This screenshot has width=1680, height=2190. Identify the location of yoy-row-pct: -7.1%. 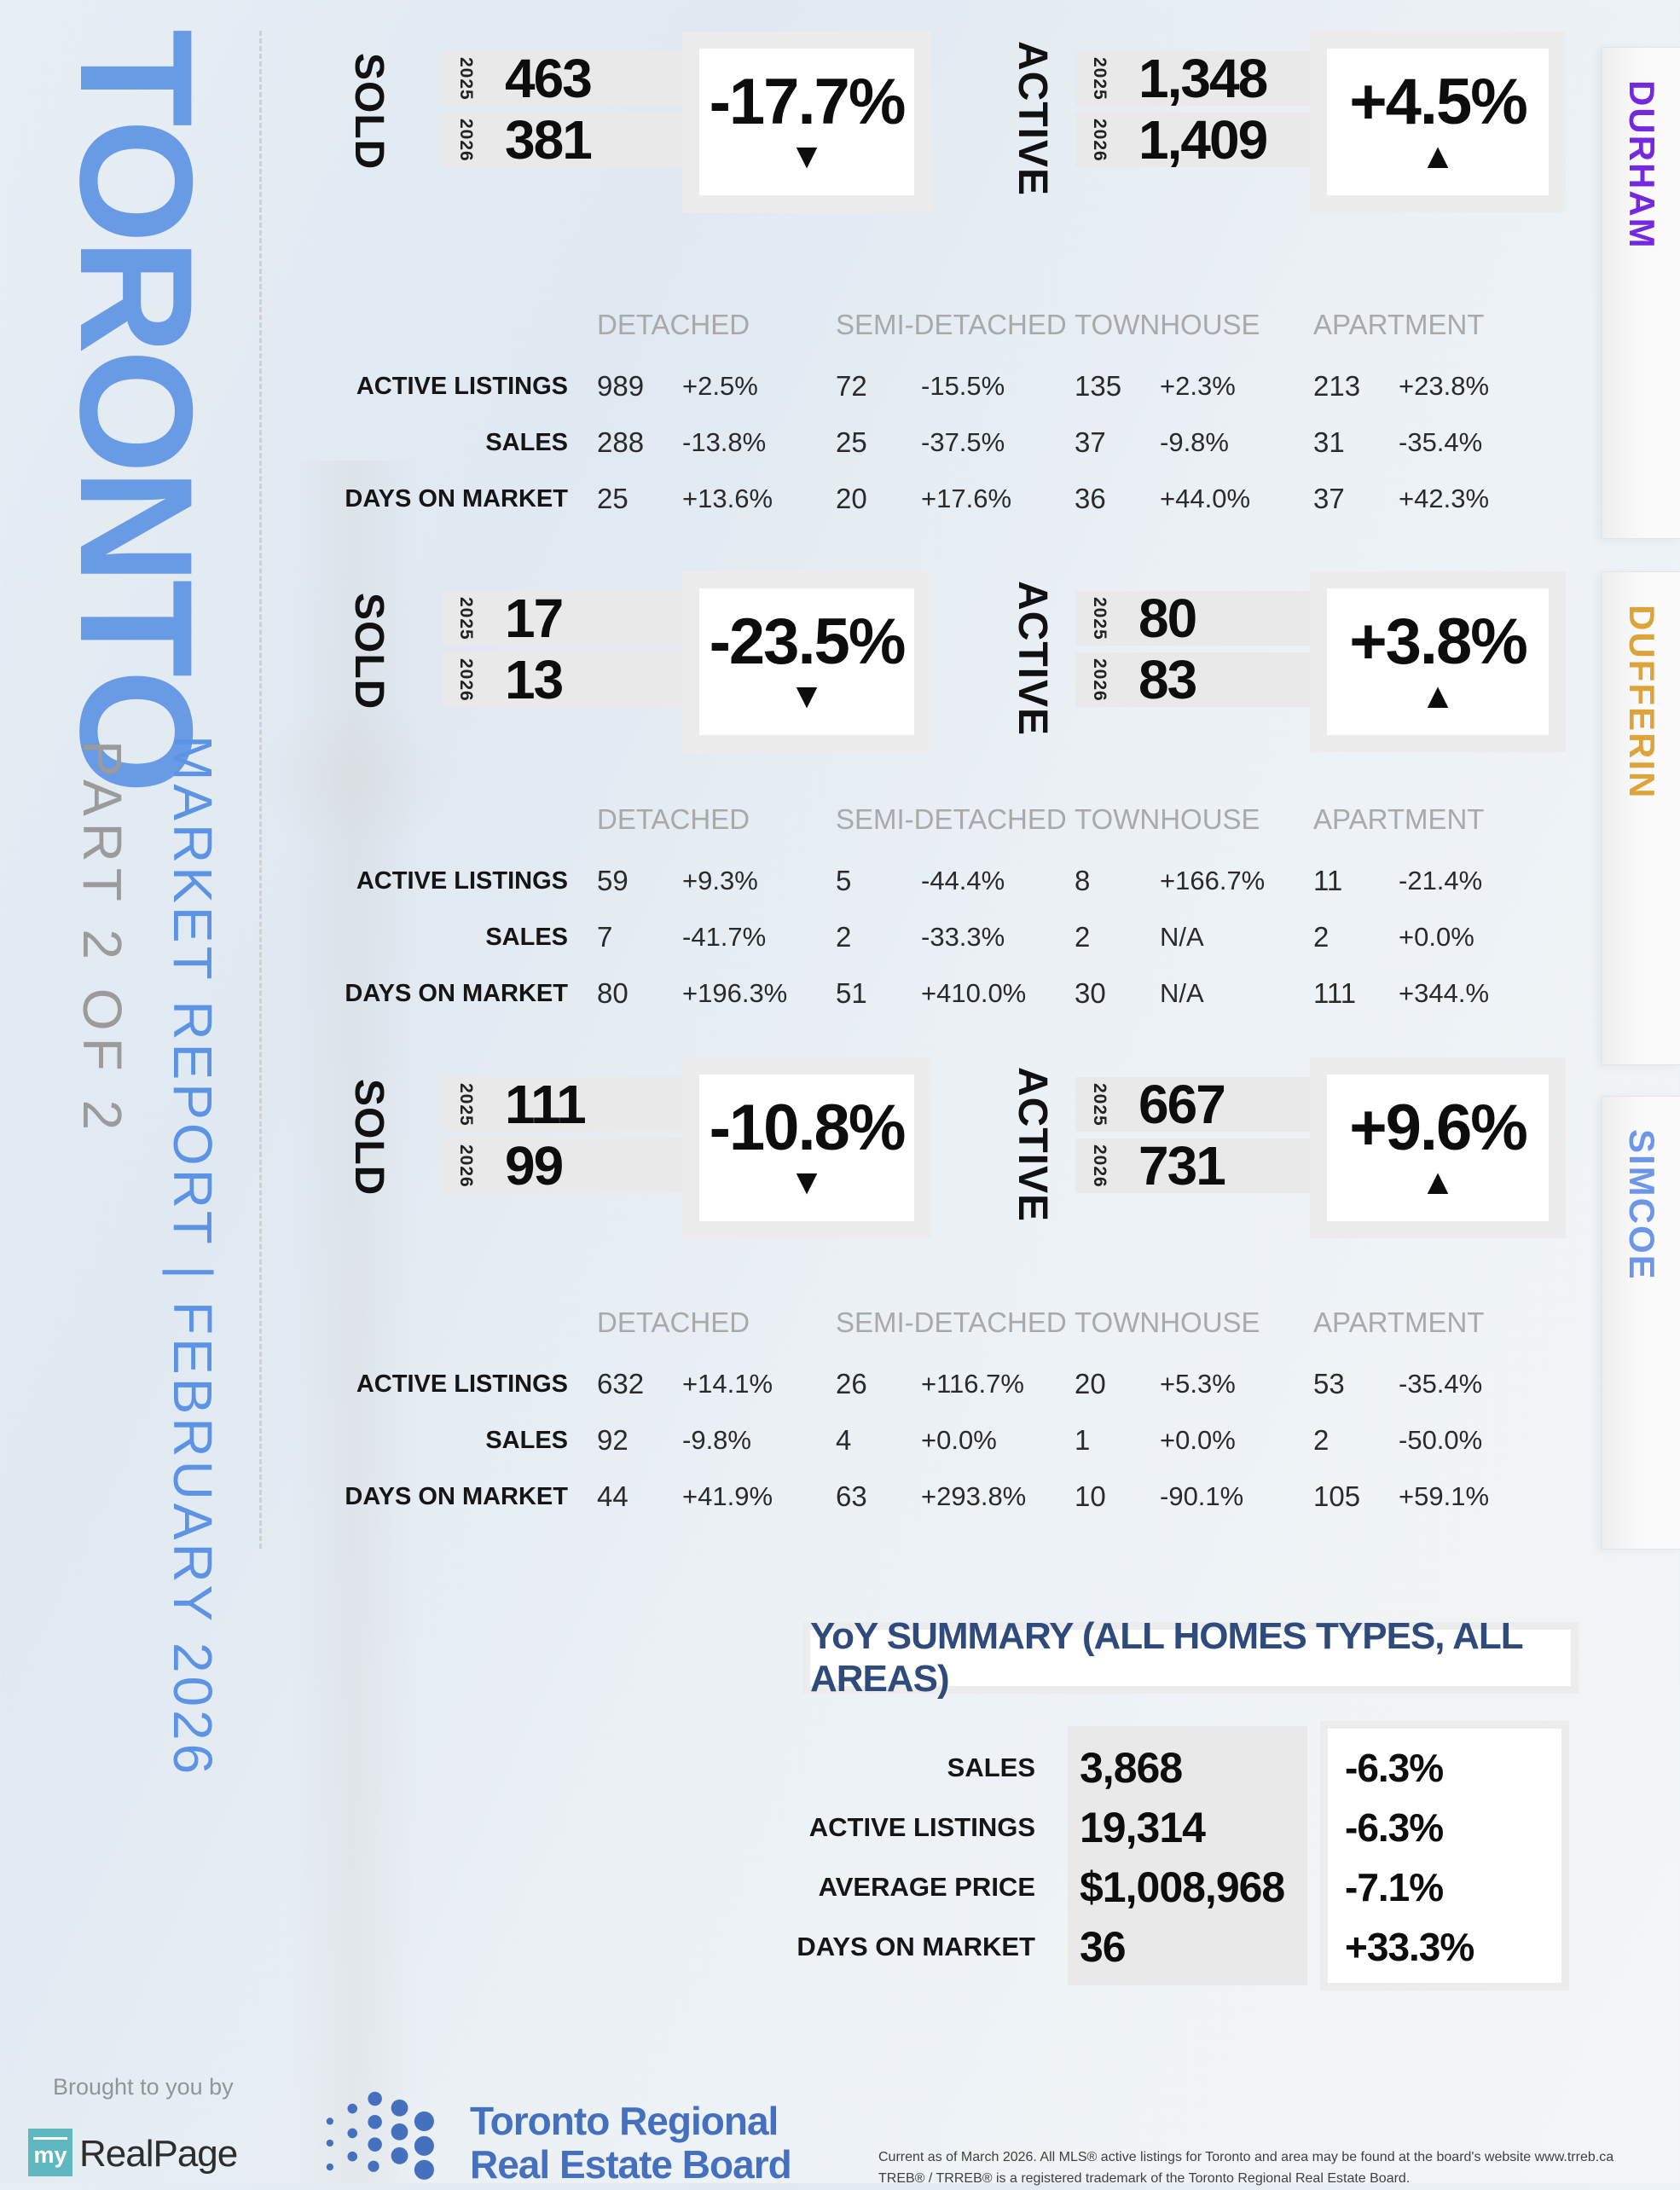
(1394, 1887).